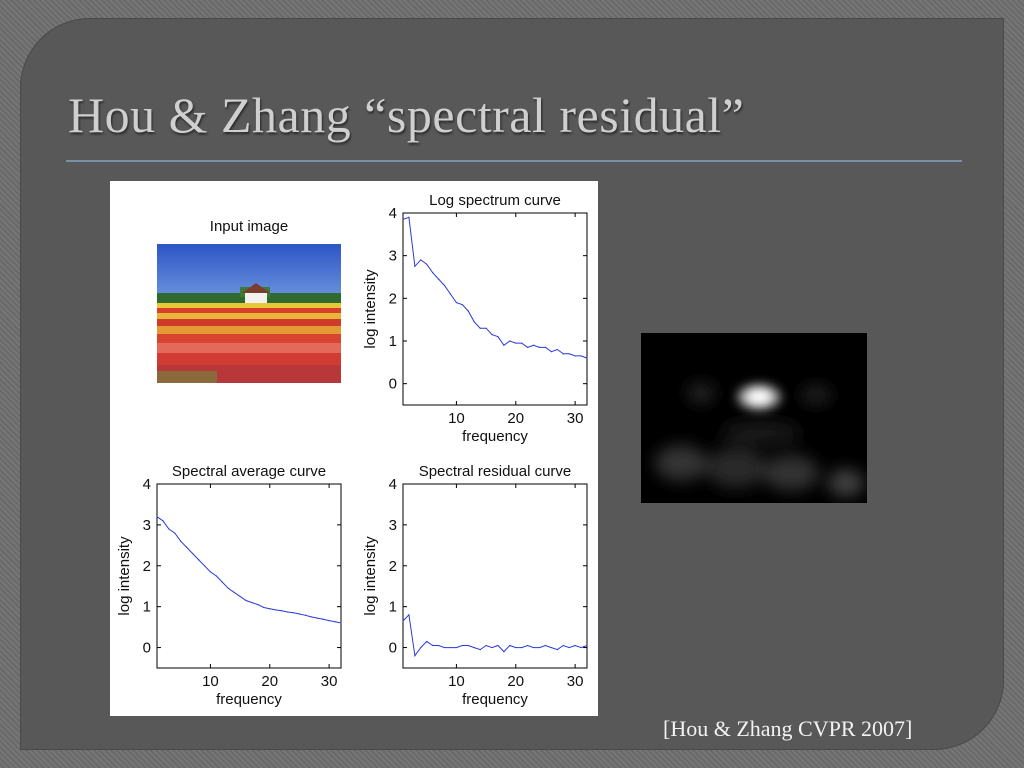 The height and width of the screenshot is (768, 1024). Describe the element at coordinates (514, 161) in the screenshot. I see `title-divider` at that location.